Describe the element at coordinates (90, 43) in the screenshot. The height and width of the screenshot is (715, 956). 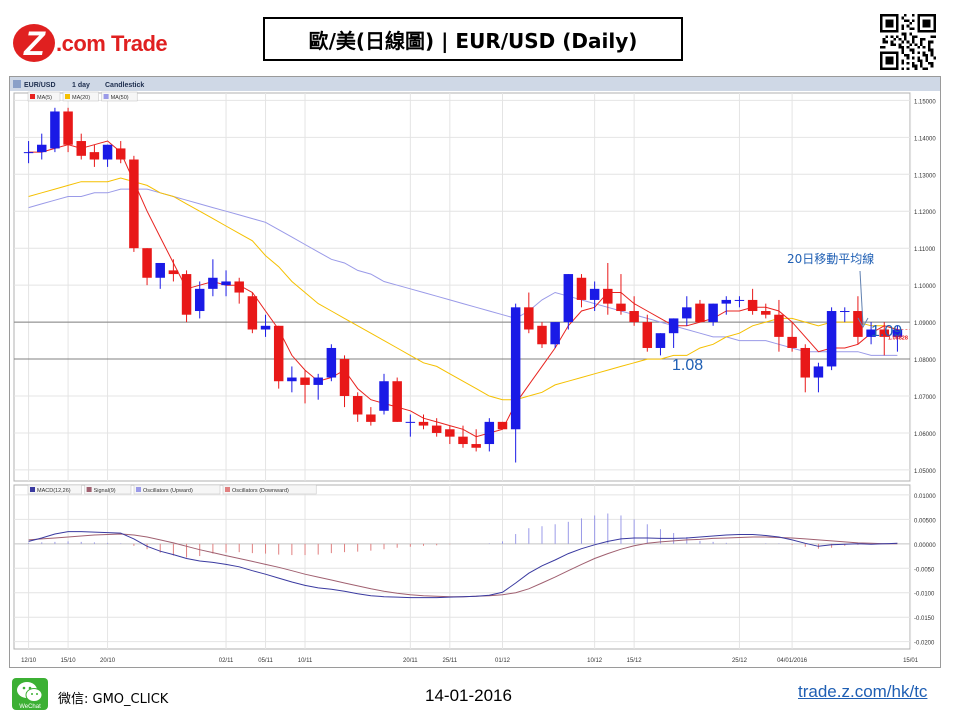
I see `zcom-trade-logo: Z .com Trade` at that location.